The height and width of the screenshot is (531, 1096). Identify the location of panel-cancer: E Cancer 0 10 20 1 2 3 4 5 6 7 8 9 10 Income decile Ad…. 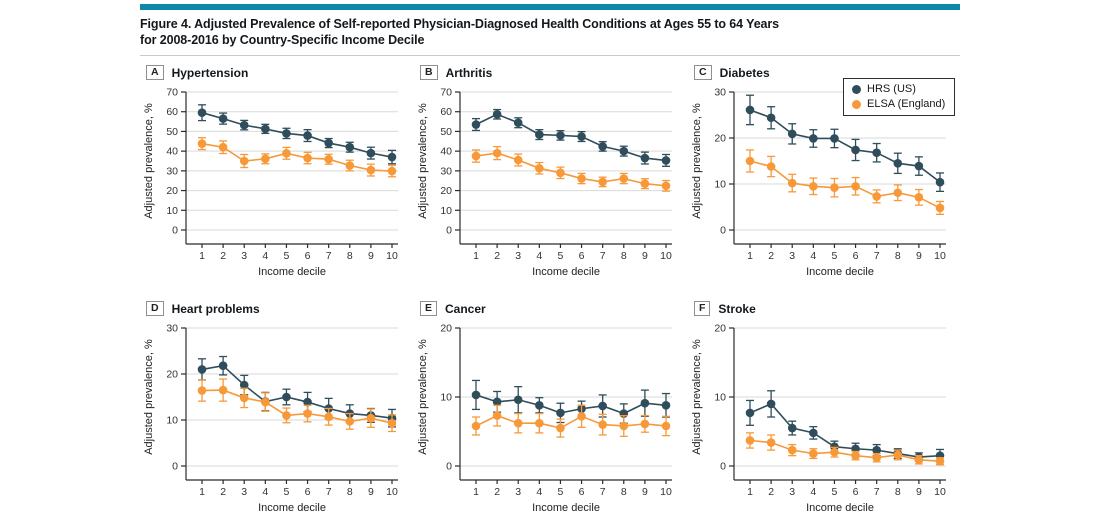
(550, 409).